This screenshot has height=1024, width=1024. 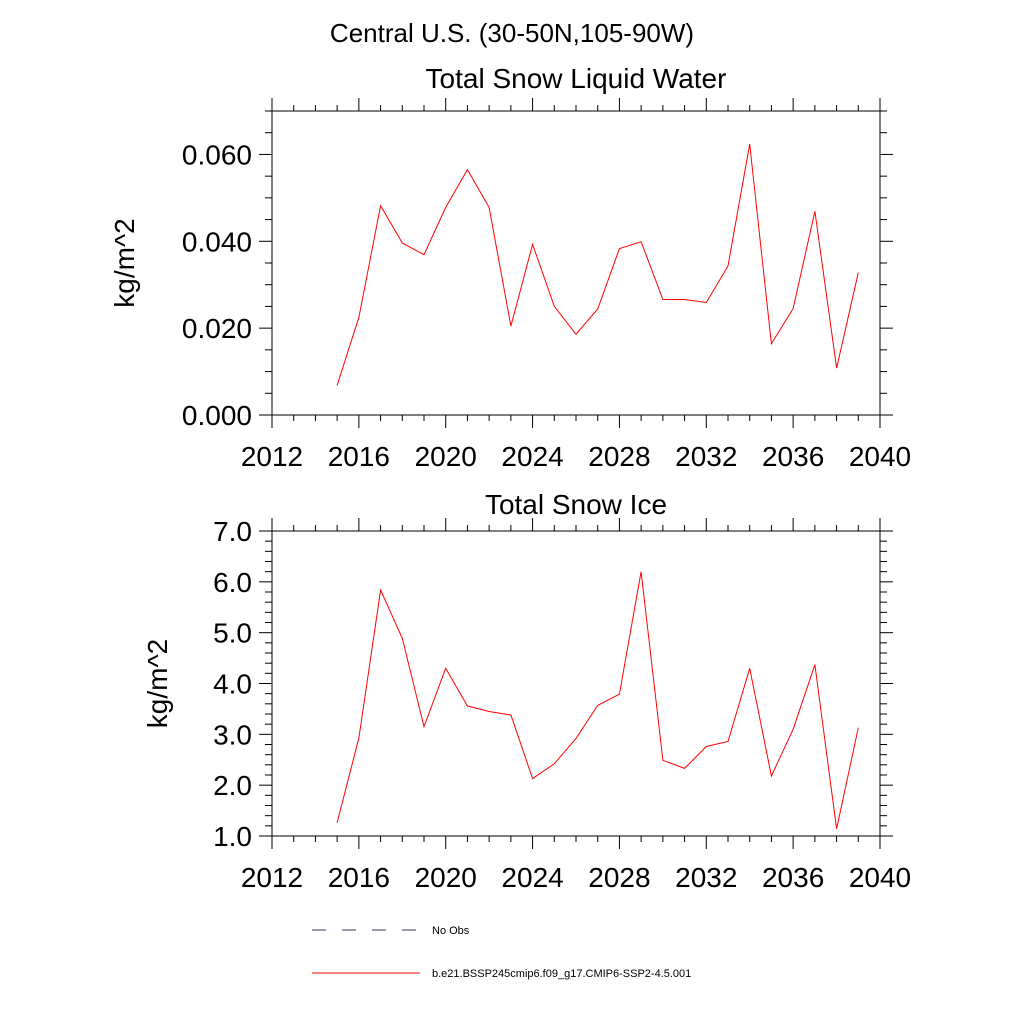 What do you see at coordinates (217, 415) in the screenshot?
I see `y-tick-label: 0.000` at bounding box center [217, 415].